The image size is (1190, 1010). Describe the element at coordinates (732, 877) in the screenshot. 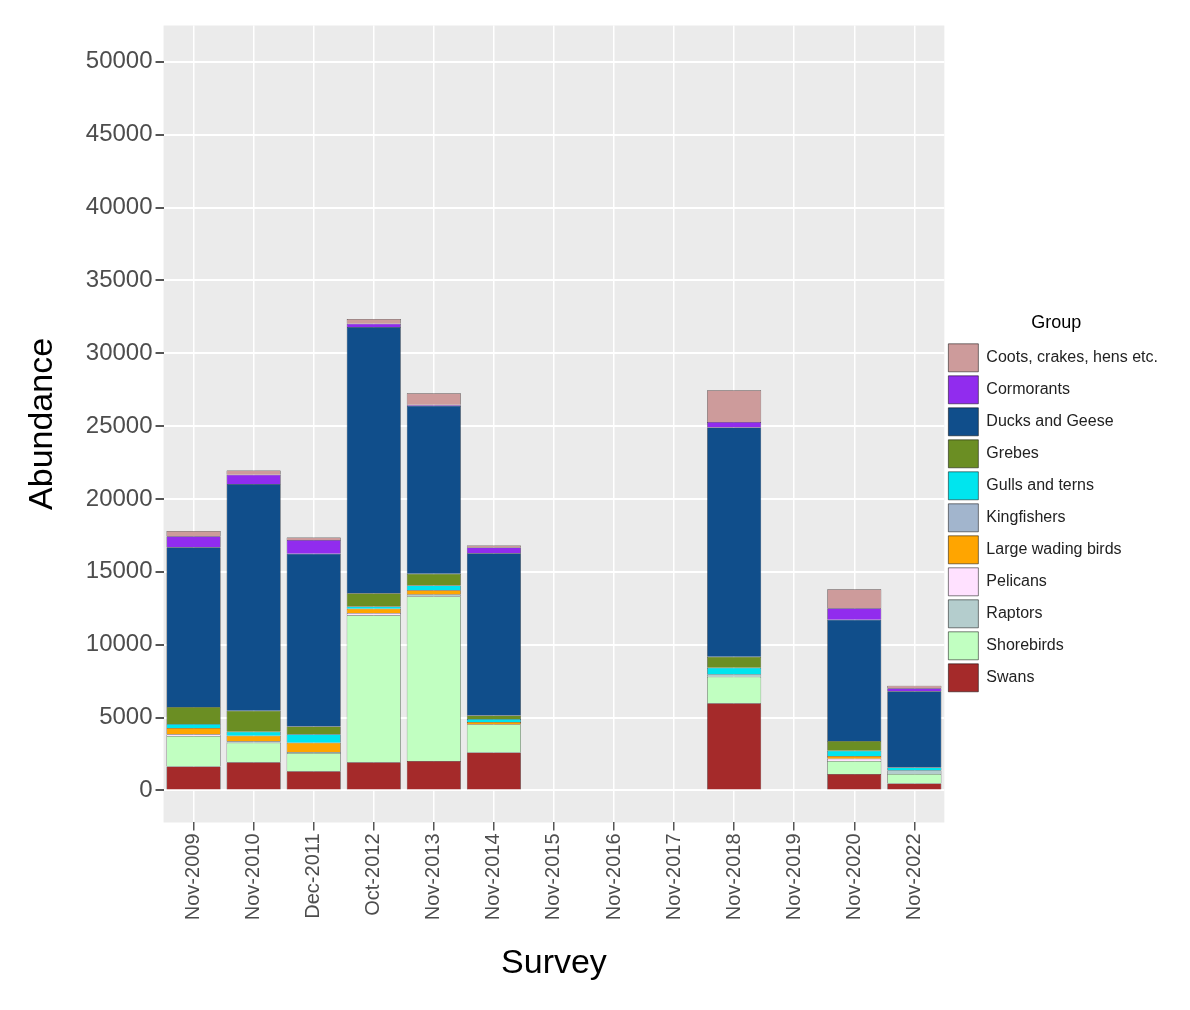

I see `x-tick-label: Nov-2018` at that location.